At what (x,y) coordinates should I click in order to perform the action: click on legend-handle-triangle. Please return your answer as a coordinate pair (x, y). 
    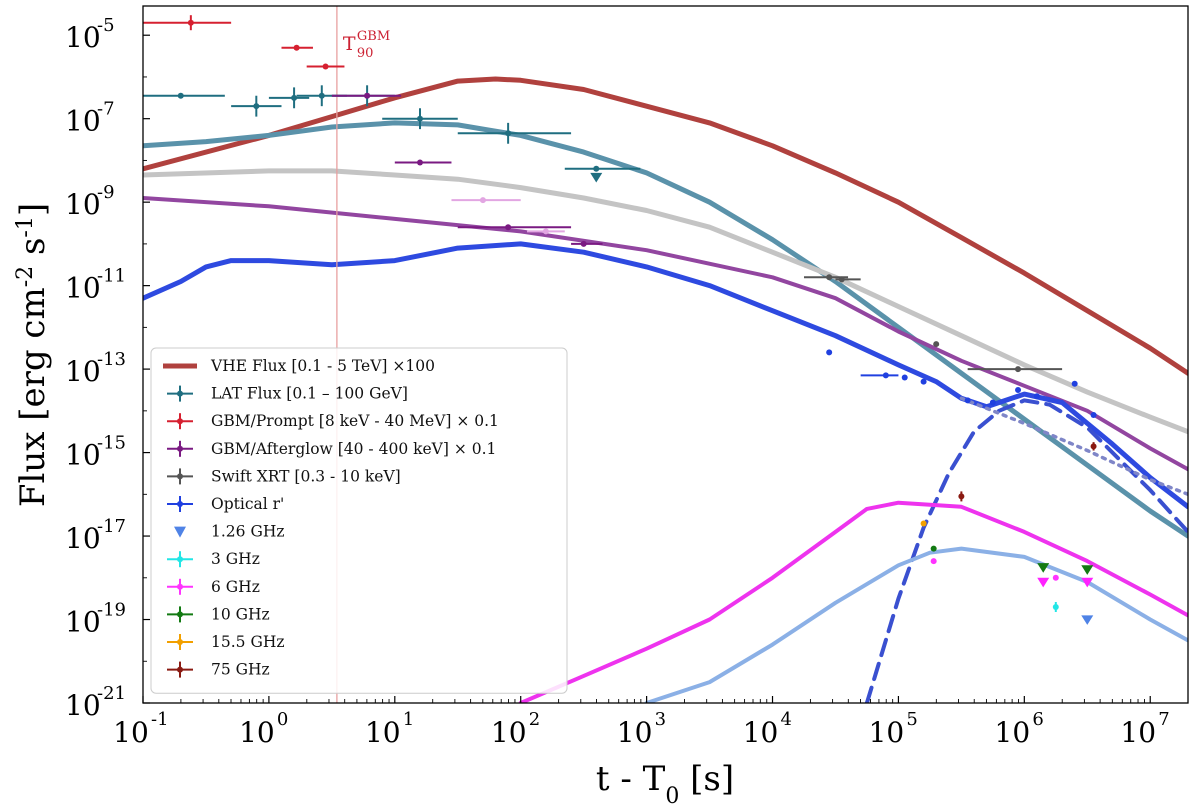
    Looking at the image, I should click on (180, 532).